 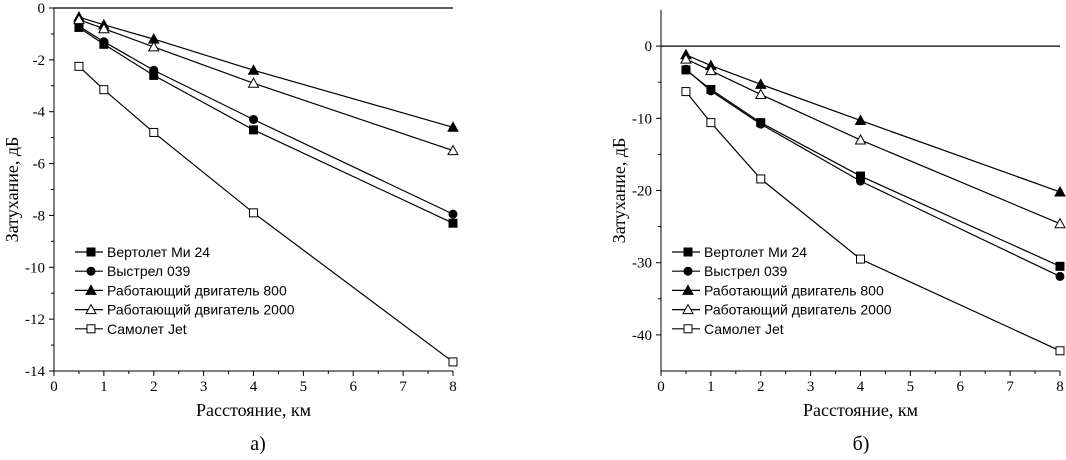 What do you see at coordinates (39, 61) in the screenshot?
I see `y-tick-label: -2` at bounding box center [39, 61].